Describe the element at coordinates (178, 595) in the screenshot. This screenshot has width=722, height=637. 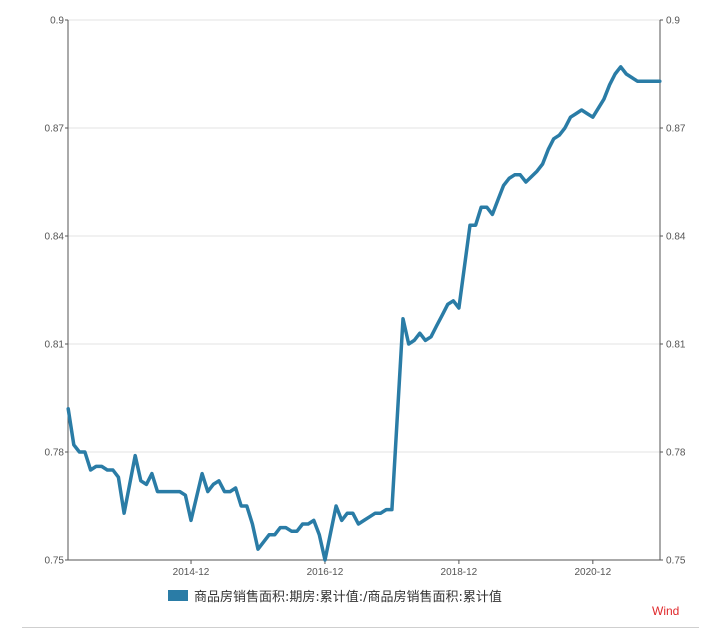
I see `legend-swatch` at that location.